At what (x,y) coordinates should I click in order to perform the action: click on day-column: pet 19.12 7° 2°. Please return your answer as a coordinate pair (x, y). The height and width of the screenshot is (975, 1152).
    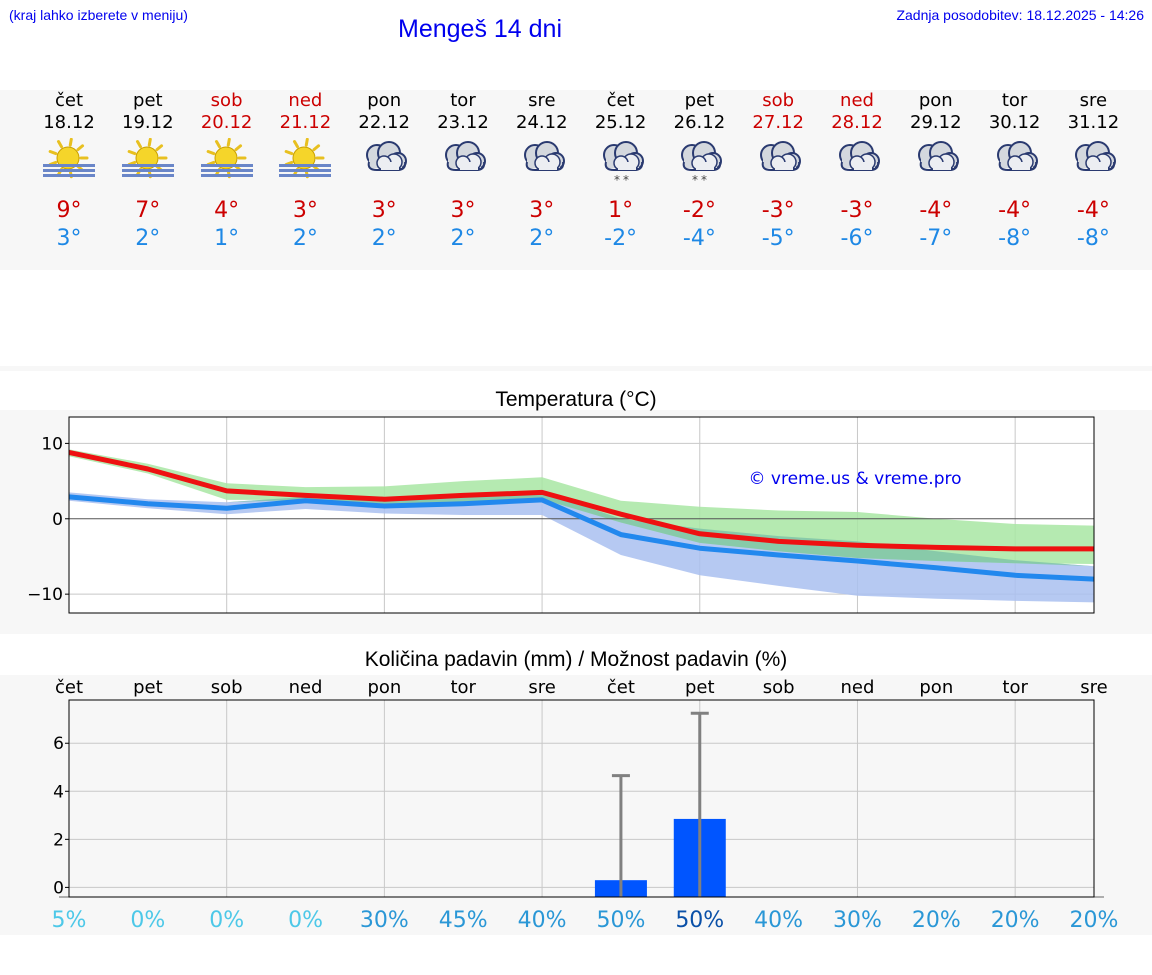
    Looking at the image, I should click on (148, 170).